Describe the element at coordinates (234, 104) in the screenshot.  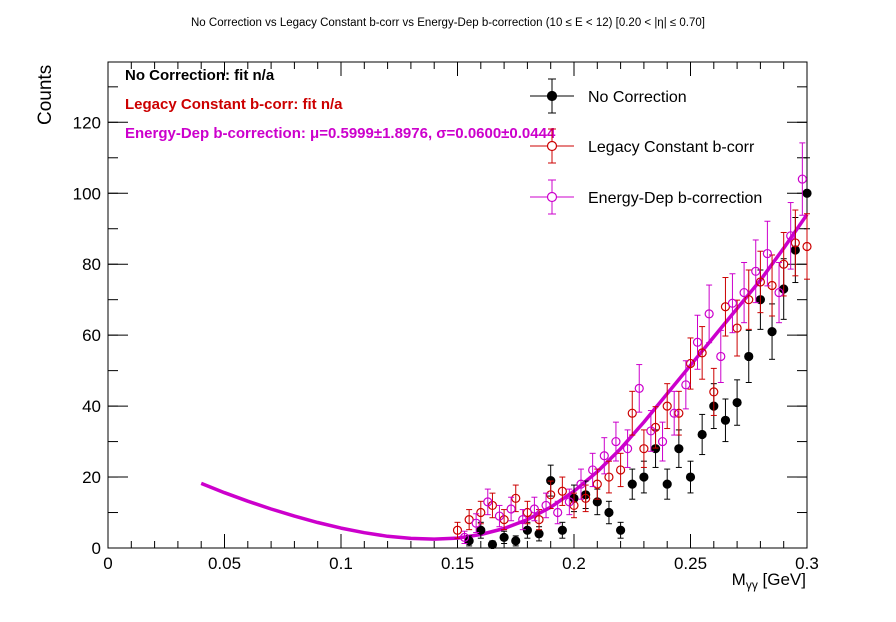
I see `fit-text: Legacy Constant b-corr: fit n/a` at that location.